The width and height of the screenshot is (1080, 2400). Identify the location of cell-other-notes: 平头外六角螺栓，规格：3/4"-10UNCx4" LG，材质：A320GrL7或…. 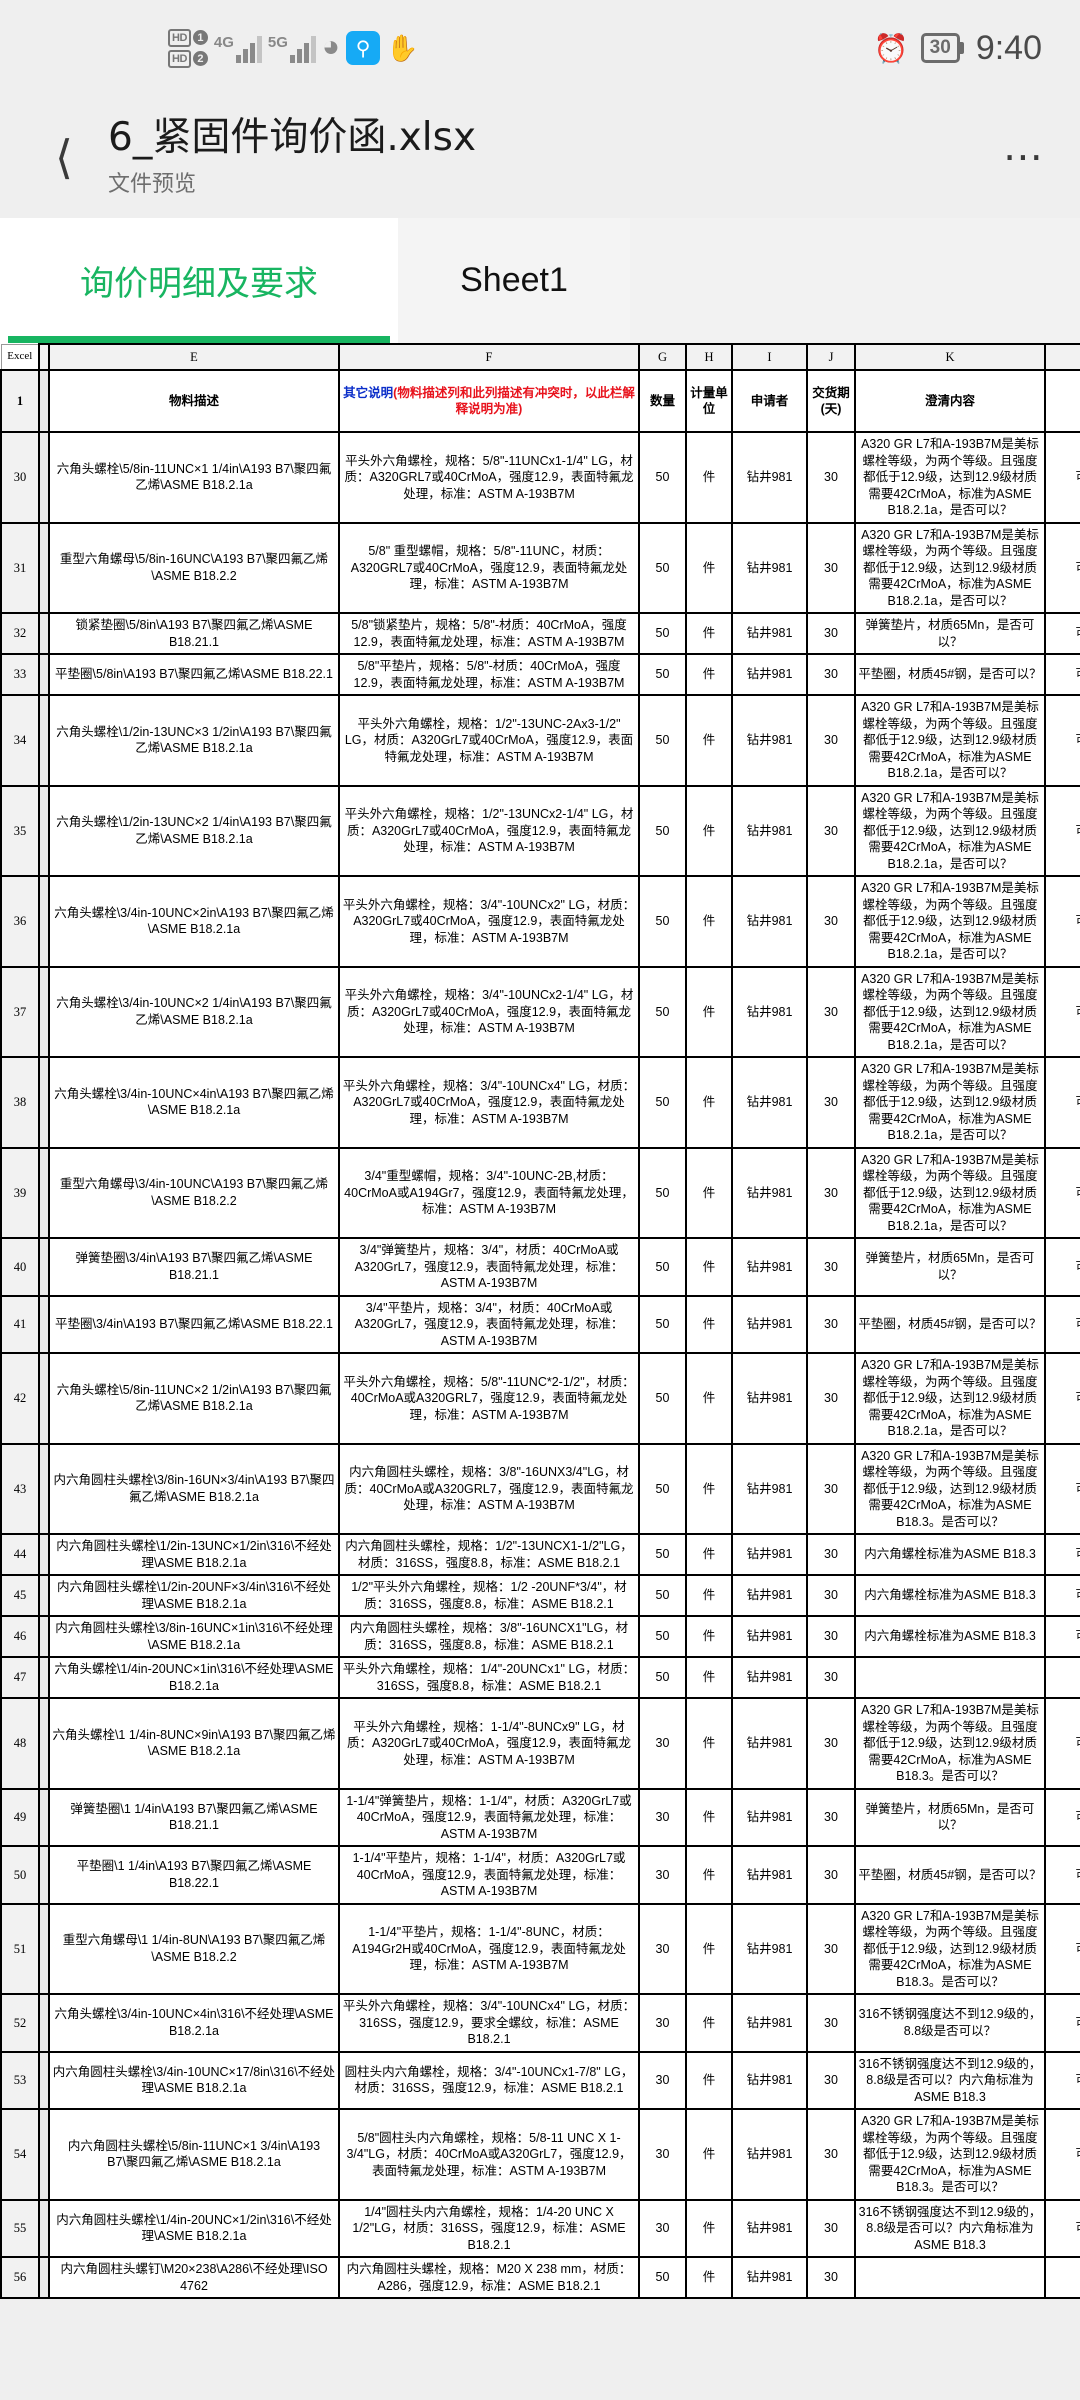
(489, 1102).